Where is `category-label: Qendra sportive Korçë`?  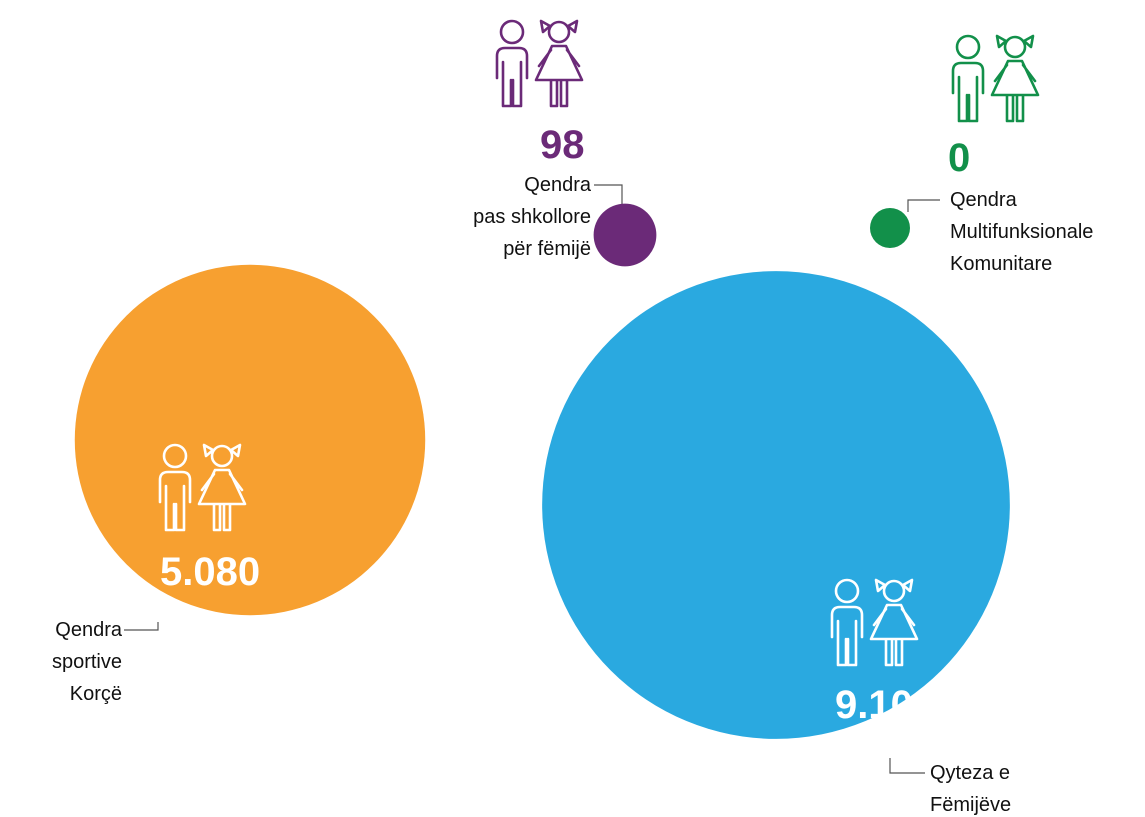 category-label: Qendra sportive Korçë is located at coordinates (86, 662).